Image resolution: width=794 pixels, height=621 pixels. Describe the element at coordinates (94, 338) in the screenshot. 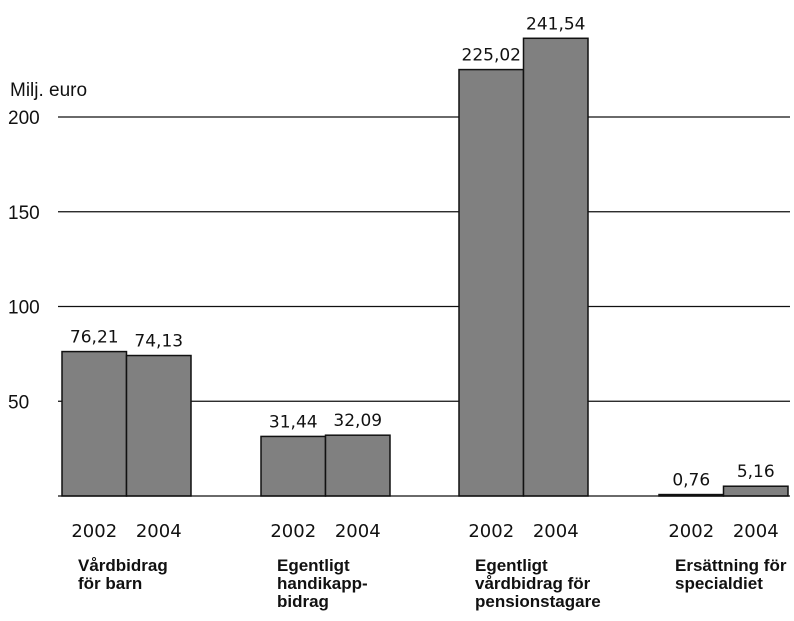

I see `bar-value-label: 76,21` at that location.